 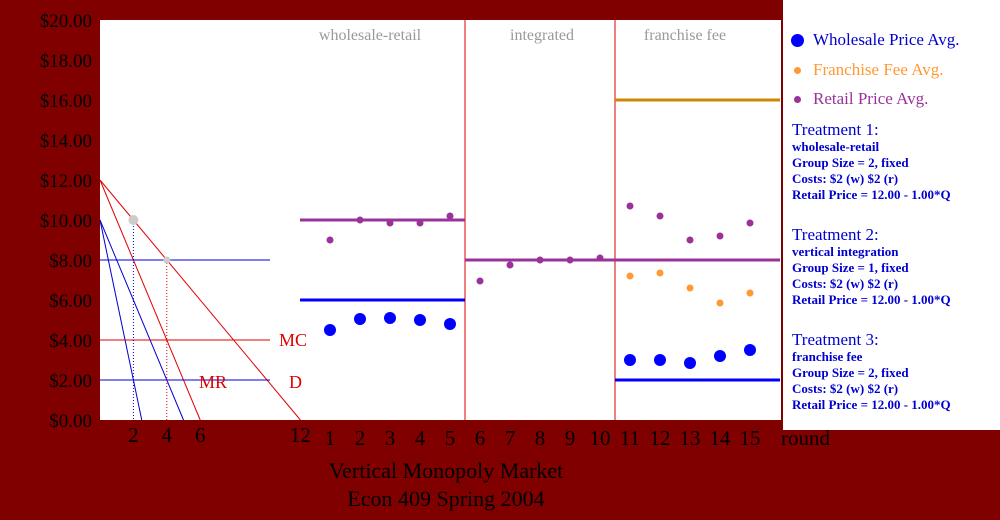 I want to click on treatment-3-name: franchise fee, so click(x=827, y=356).